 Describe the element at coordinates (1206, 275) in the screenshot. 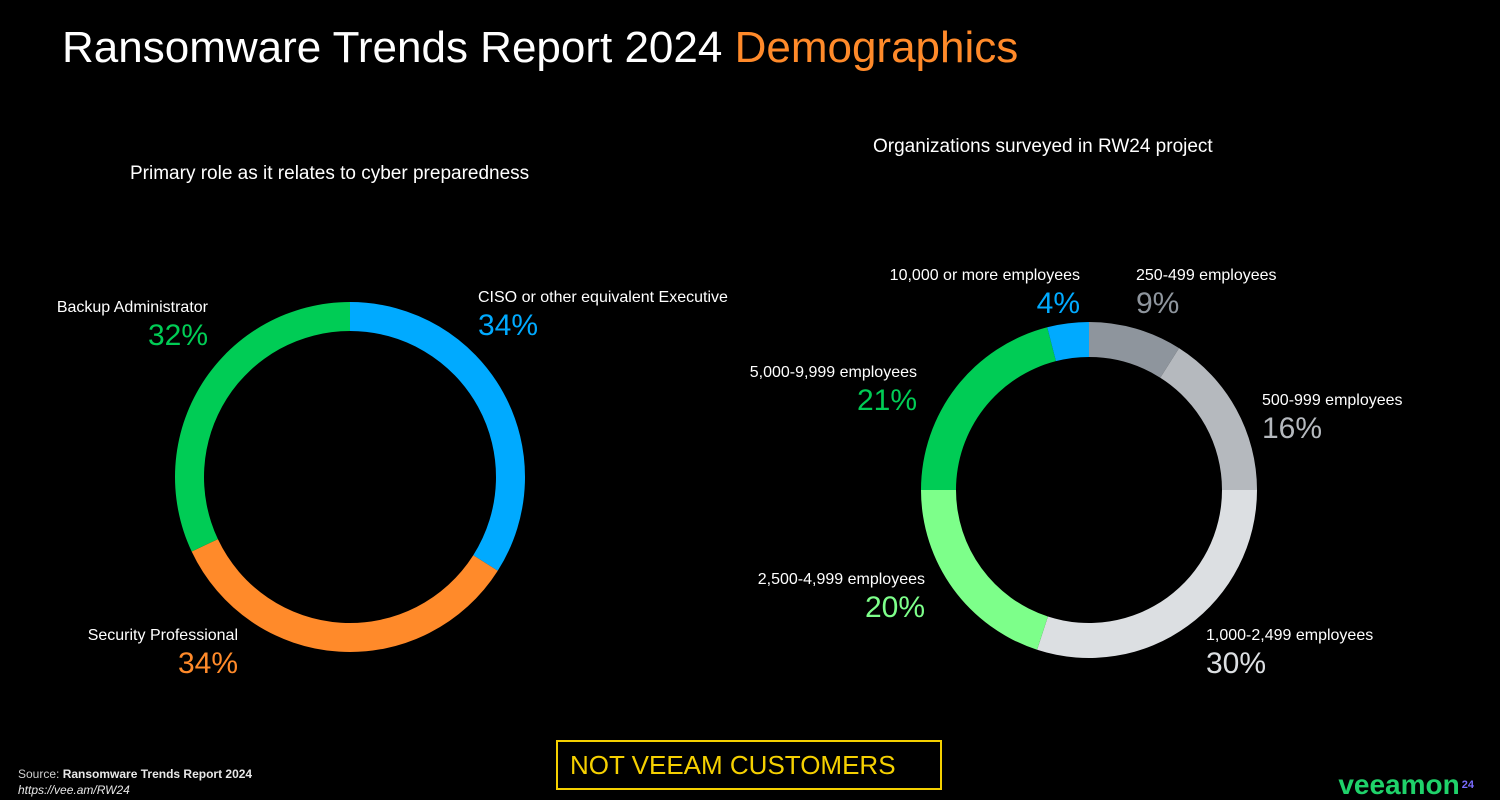

I see `label-250-499-name: 250-499 employees` at that location.